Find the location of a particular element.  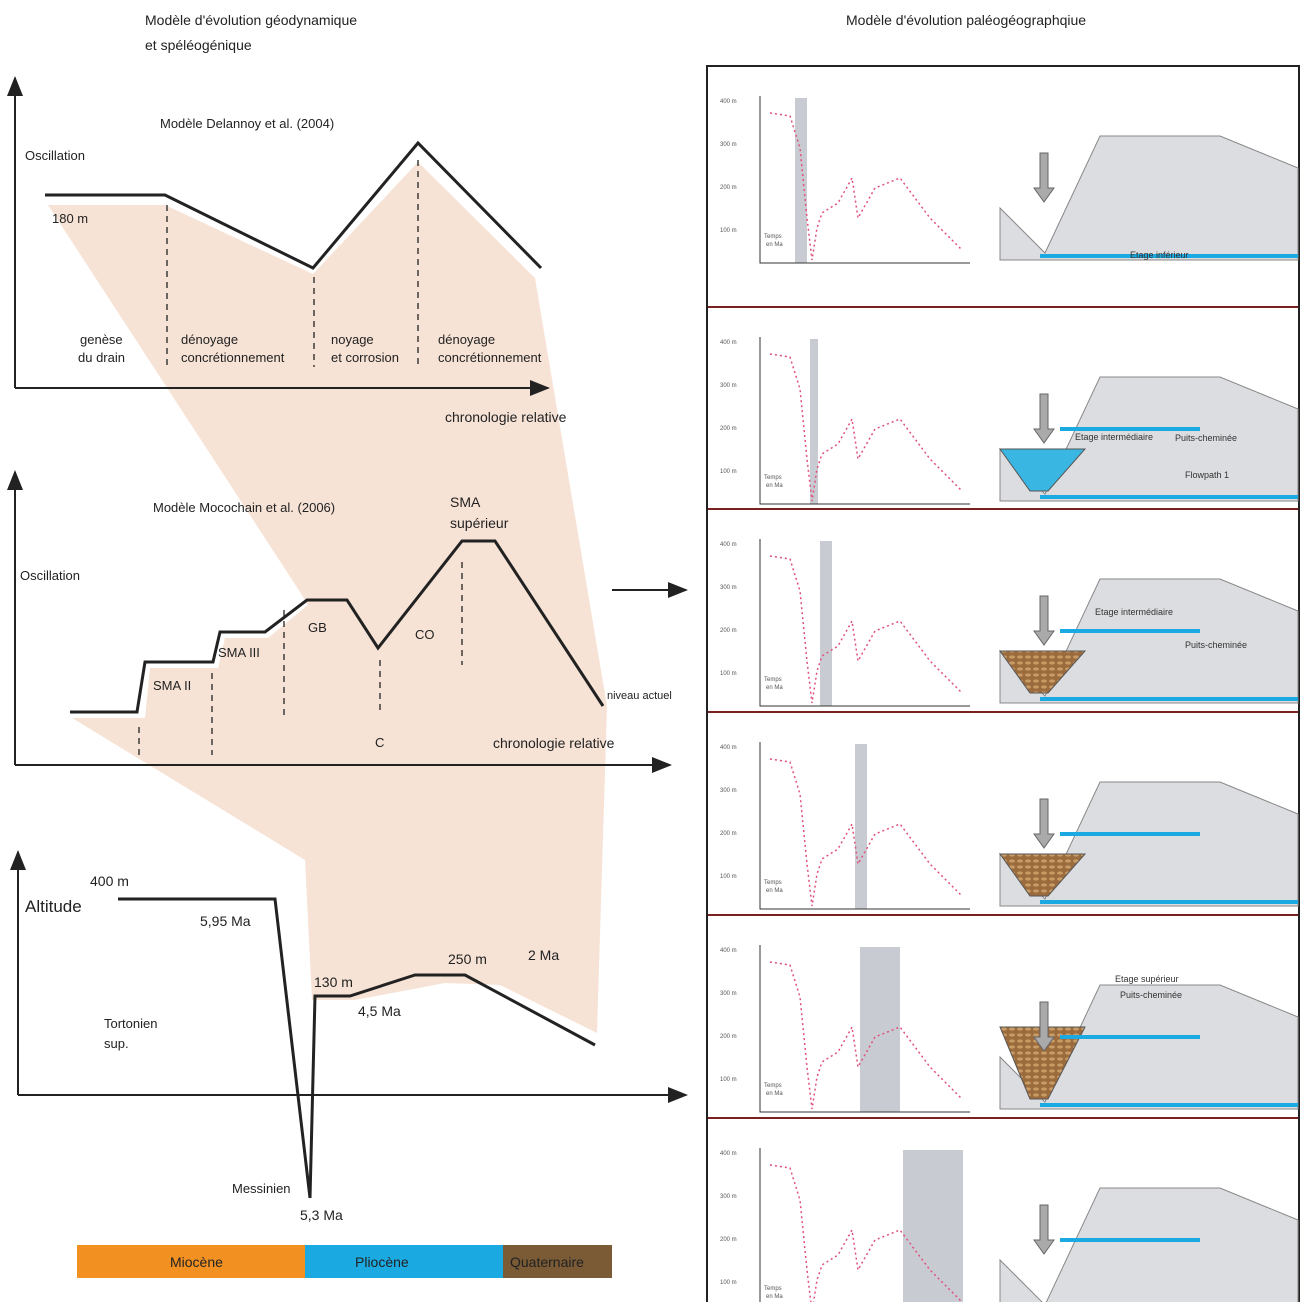

stage-label: SMA III is located at coordinates (239, 652).